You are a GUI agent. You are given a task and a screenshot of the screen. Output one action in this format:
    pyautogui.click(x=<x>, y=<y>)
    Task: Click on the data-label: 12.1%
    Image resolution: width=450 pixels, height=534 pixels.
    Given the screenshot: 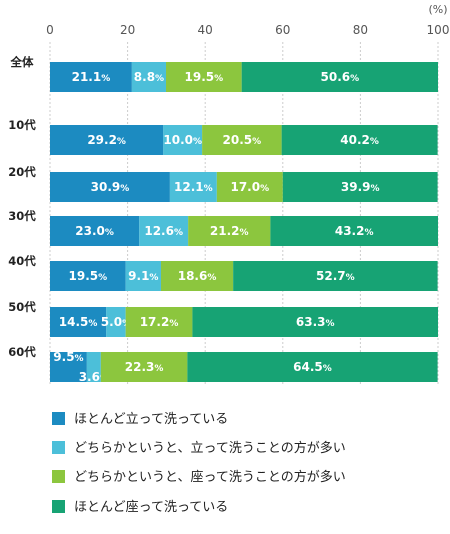 What is the action you would take?
    pyautogui.click(x=193, y=187)
    